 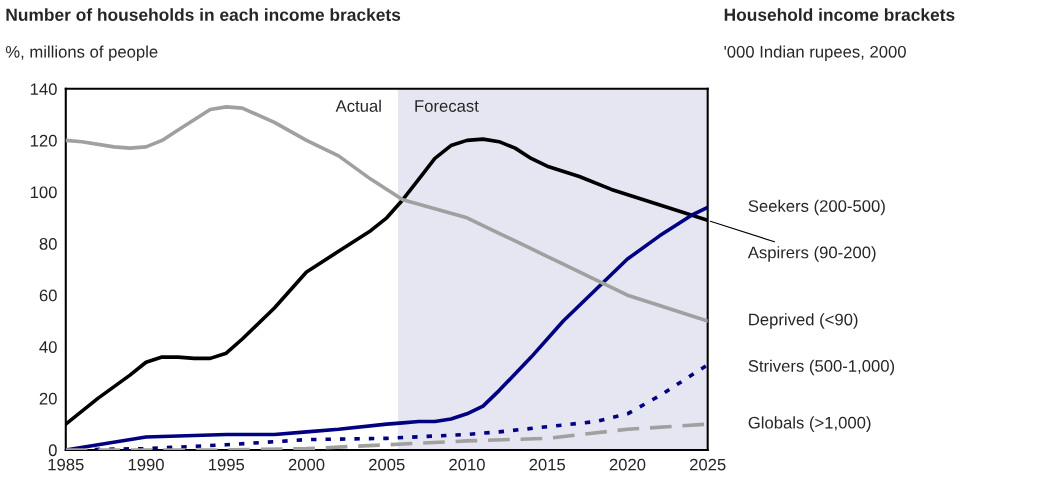 I want to click on x-tick-label: 2025, so click(x=707, y=464).